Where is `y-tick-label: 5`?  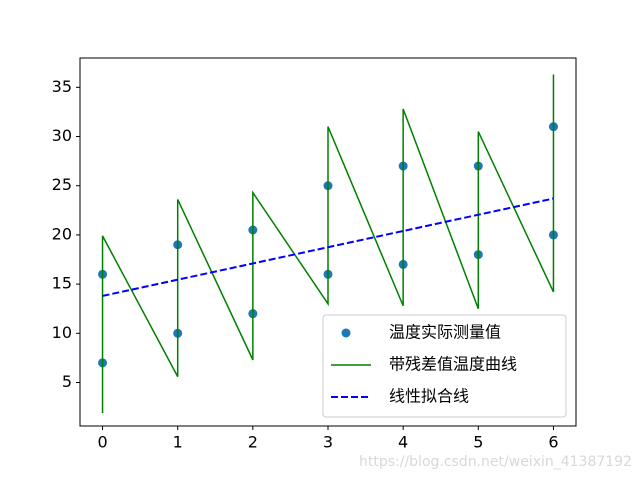
y-tick-label: 5 is located at coordinates (67, 381).